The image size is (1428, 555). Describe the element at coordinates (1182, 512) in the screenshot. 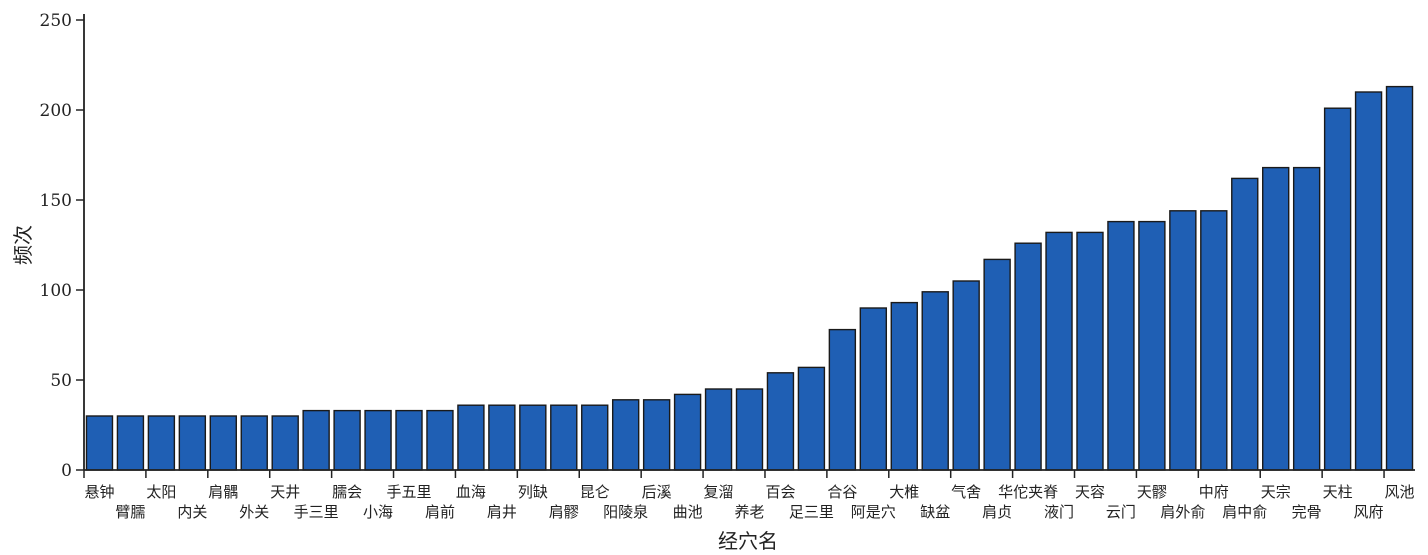

I see `x-tick-label: 肩外俞` at that location.